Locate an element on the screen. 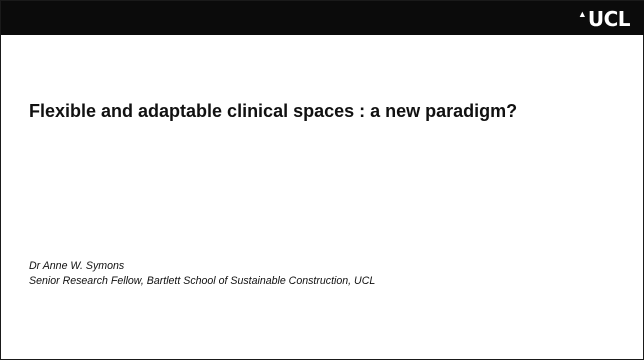 This screenshot has width=644, height=360. header-bar: ▲ UCL is located at coordinates (322, 18).